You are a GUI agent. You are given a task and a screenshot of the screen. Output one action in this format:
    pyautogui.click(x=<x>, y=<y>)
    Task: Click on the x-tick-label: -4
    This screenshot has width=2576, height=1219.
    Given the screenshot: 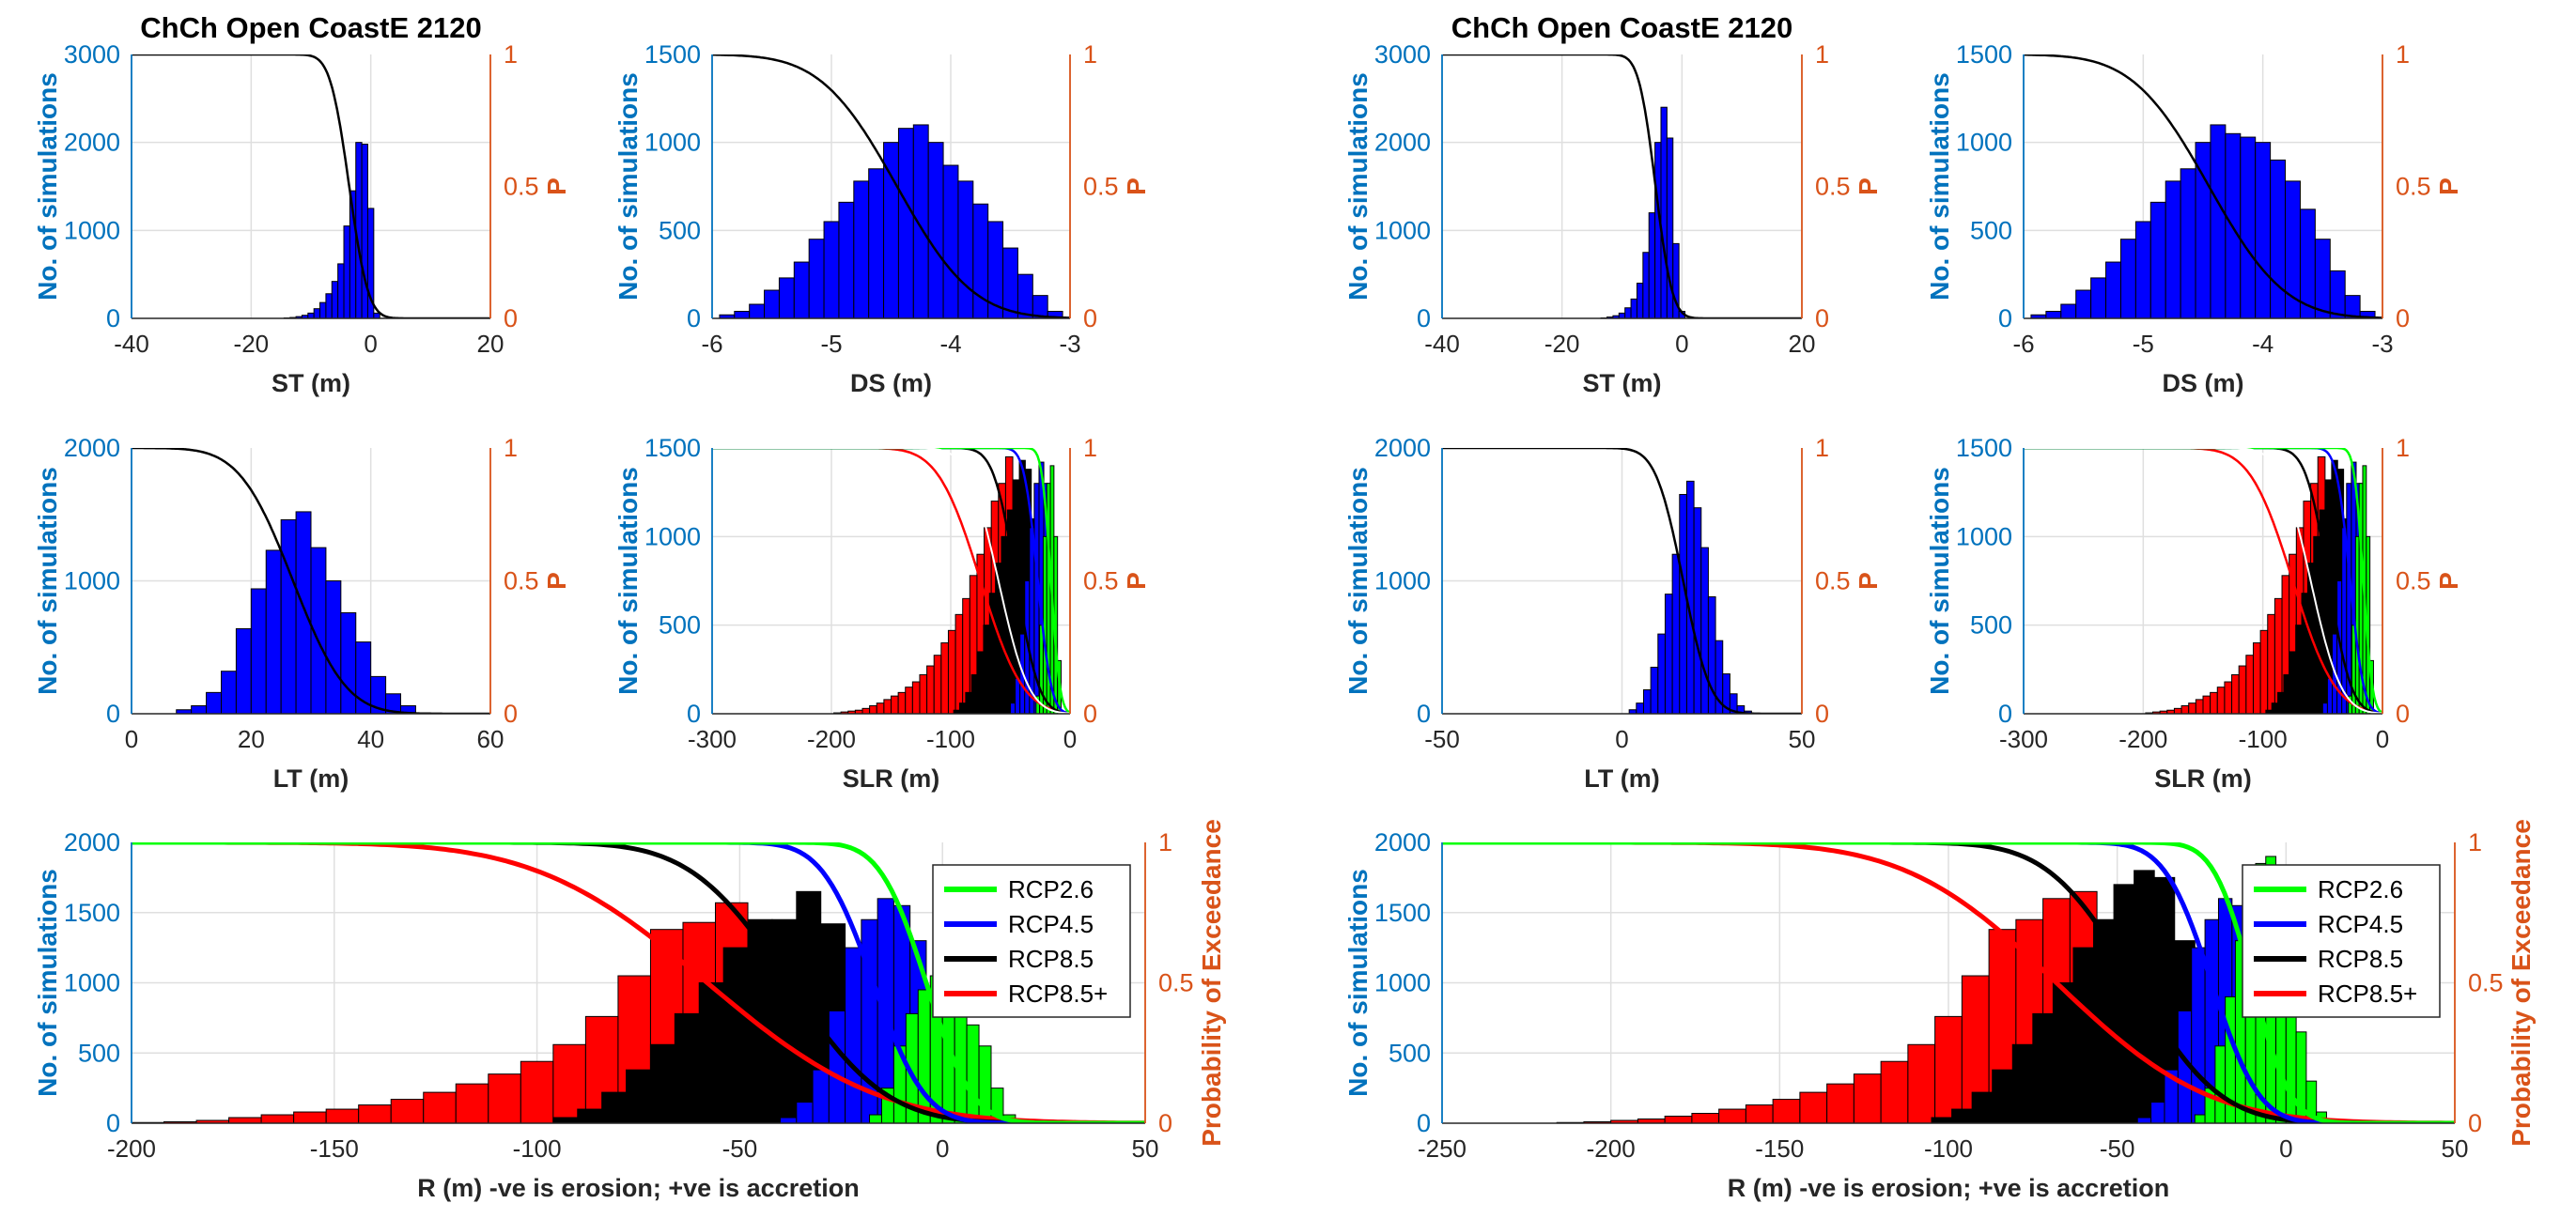 What is the action you would take?
    pyautogui.click(x=950, y=344)
    